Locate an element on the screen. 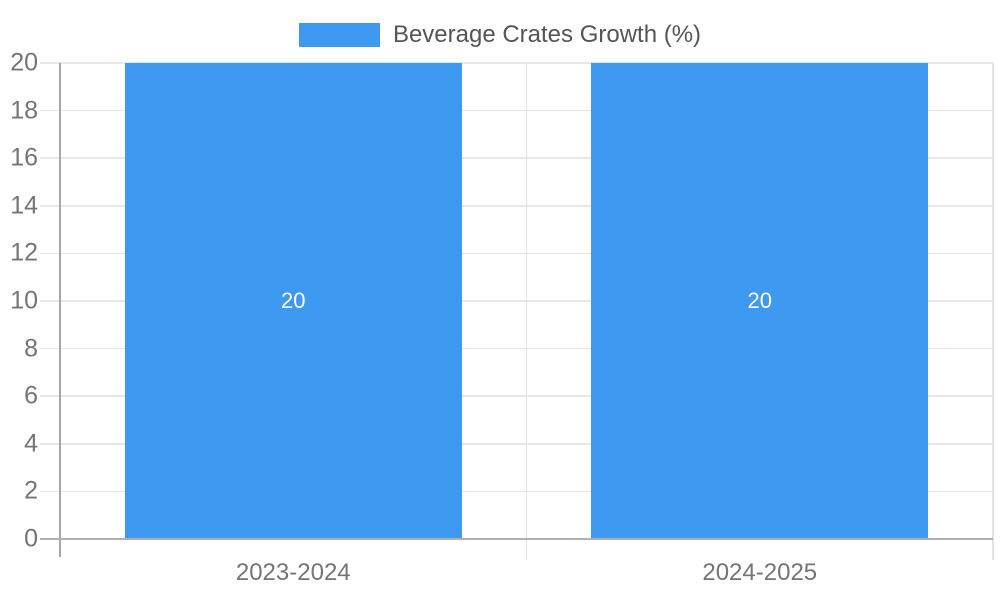 The height and width of the screenshot is (600, 1000). y-tick-label: 16 is located at coordinates (24, 157).